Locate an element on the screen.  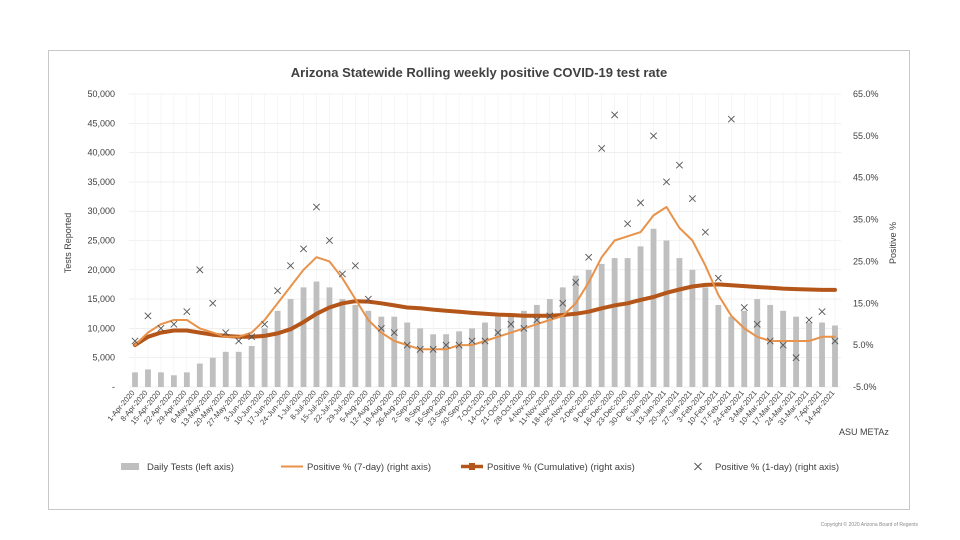
legend-label: Positive % (7-day) (right axis) is located at coordinates (369, 467).